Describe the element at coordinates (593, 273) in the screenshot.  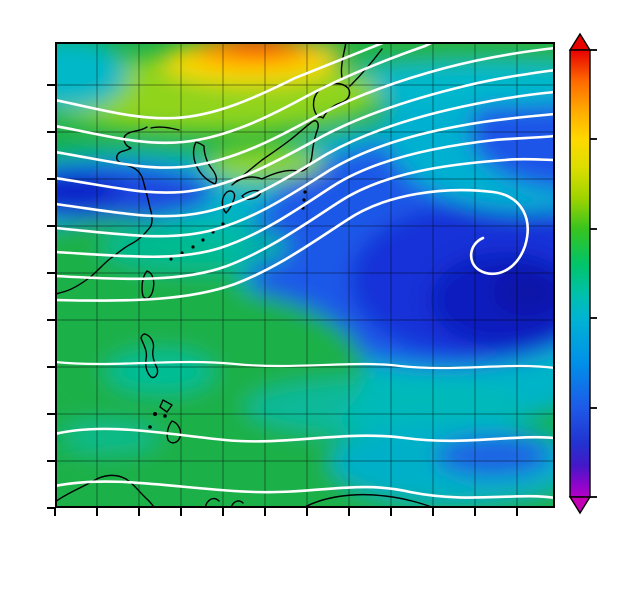
I see `colorbar-ticks` at that location.